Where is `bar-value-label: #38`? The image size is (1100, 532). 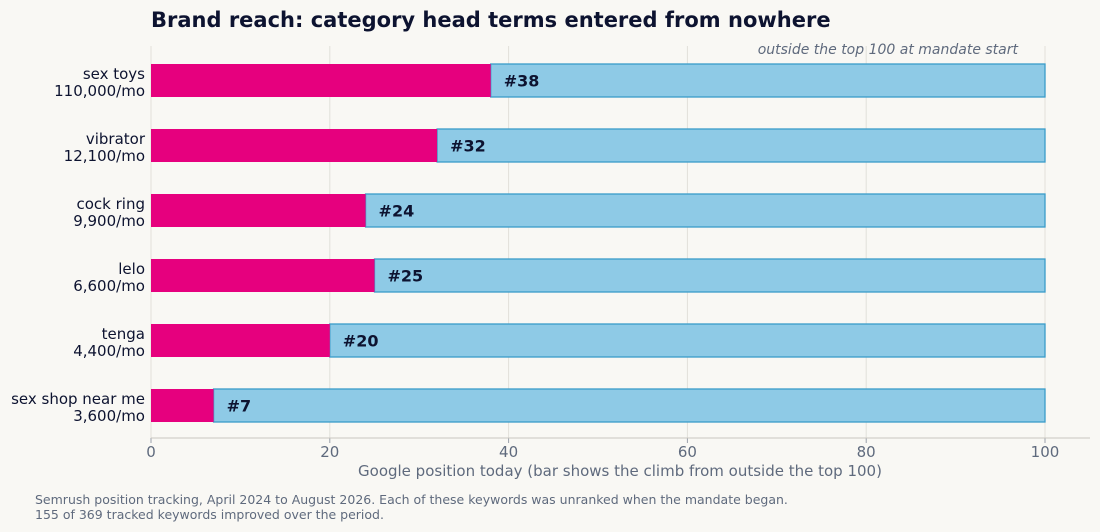 bar-value-label: #38 is located at coordinates (522, 81).